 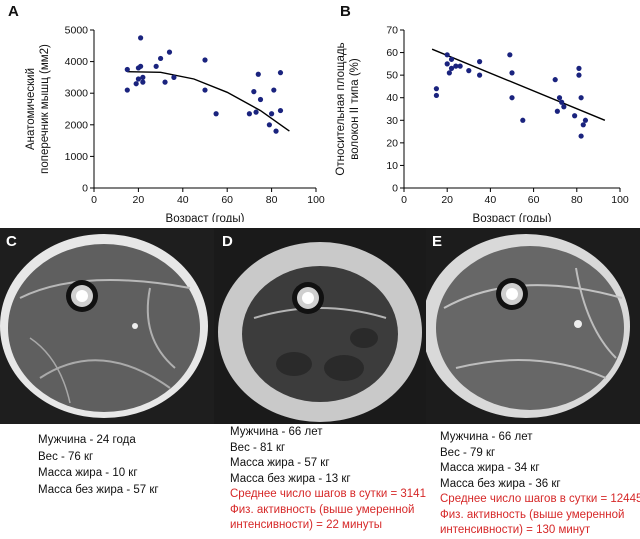 What do you see at coordinates (280, 463) in the screenshot?
I see `caption-d-fat-mass: Масса жира - 57 кг` at bounding box center [280, 463].